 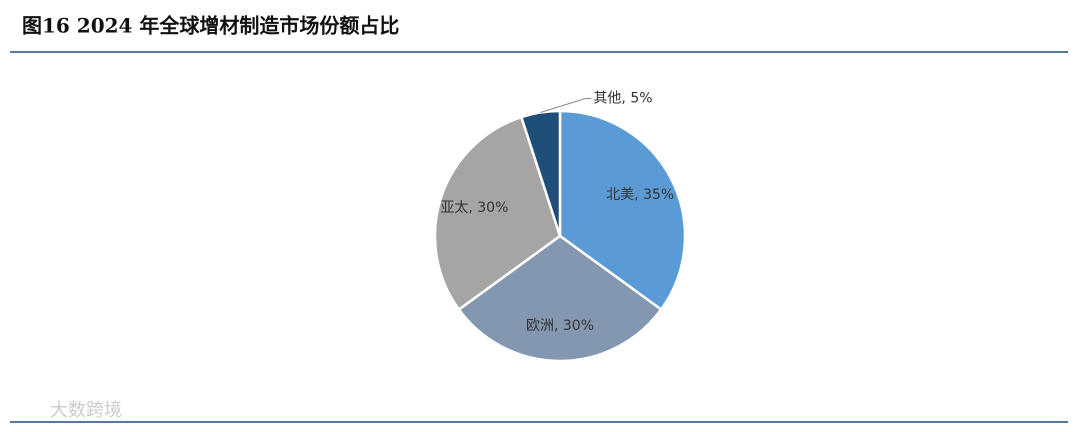 I want to click on chart-title: 图16 2024 年全球增材制造市场份额占比, so click(x=210, y=26).